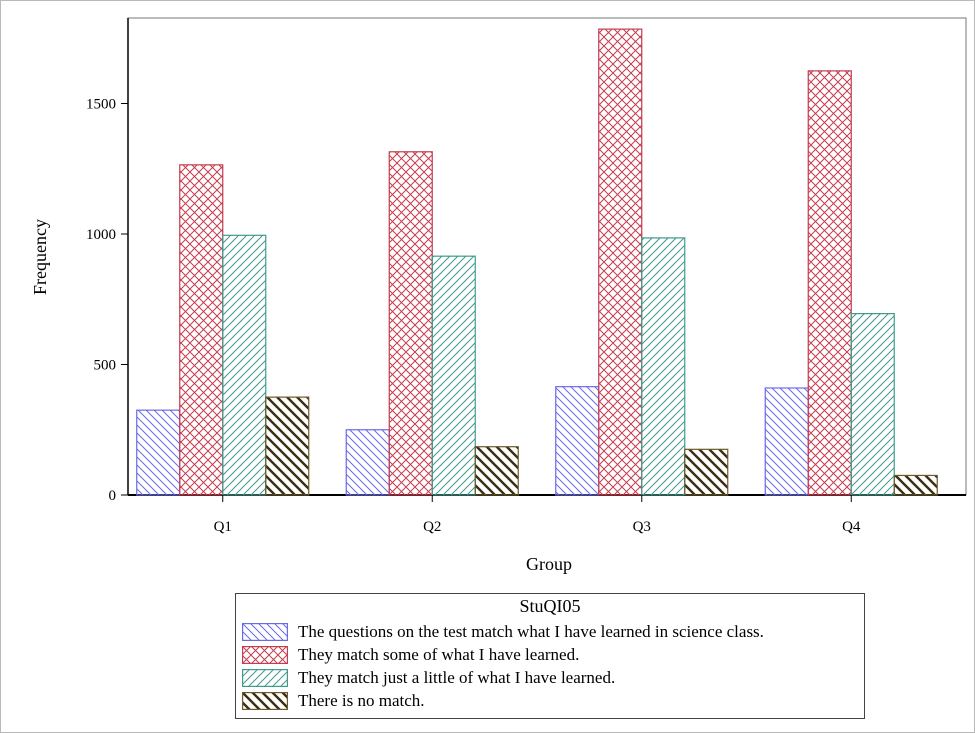  What do you see at coordinates (361, 700) in the screenshot?
I see `legend-label: There is no match.` at bounding box center [361, 700].